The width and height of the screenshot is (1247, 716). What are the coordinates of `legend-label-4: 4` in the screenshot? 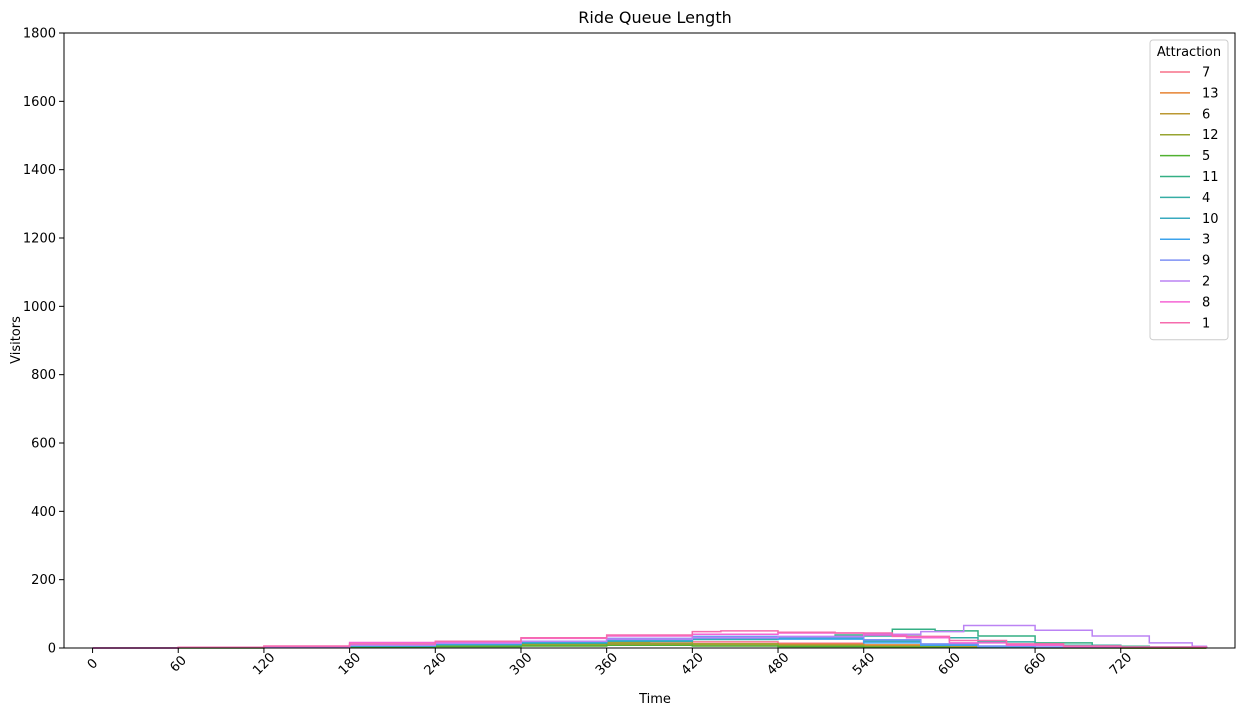 It's located at (1206, 198).